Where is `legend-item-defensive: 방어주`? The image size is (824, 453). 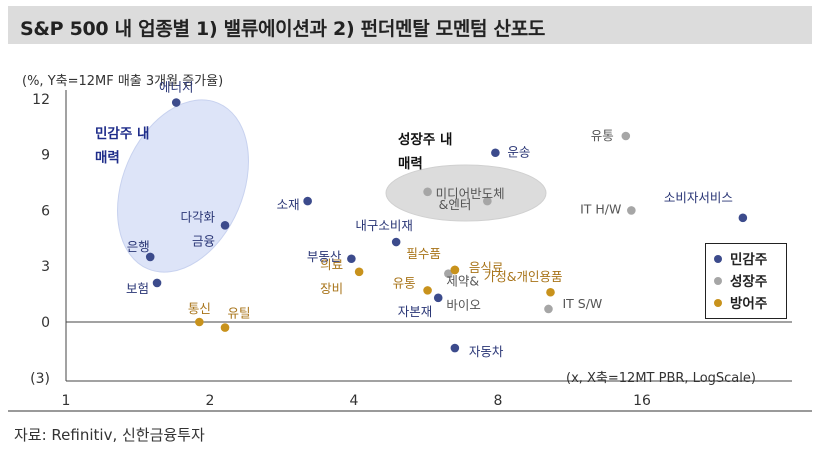 legend-item-defensive: 방어주 is located at coordinates (740, 303).